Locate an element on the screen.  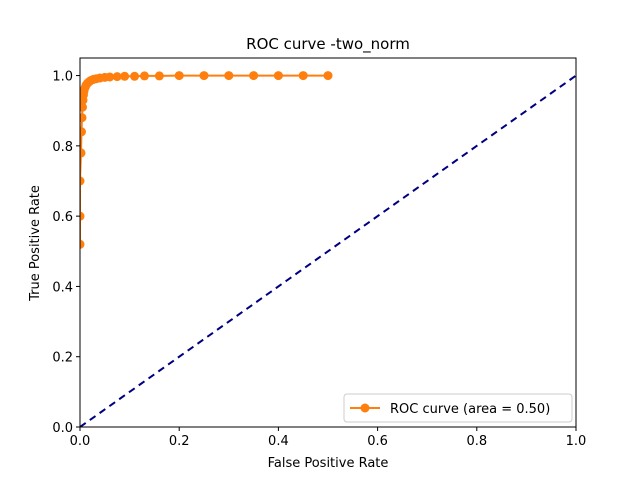
y-tick-label: 1.0 is located at coordinates (62, 77).